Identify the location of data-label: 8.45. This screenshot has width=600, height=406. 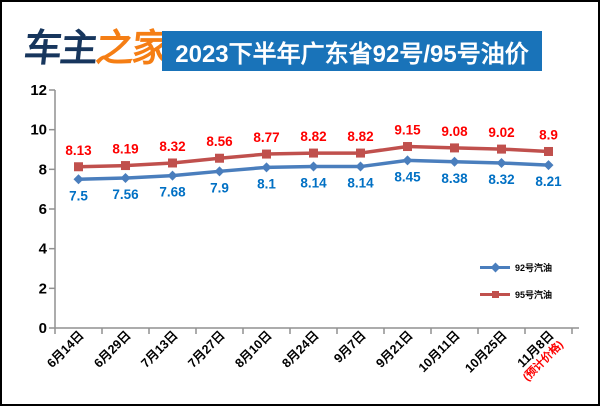
(407, 176).